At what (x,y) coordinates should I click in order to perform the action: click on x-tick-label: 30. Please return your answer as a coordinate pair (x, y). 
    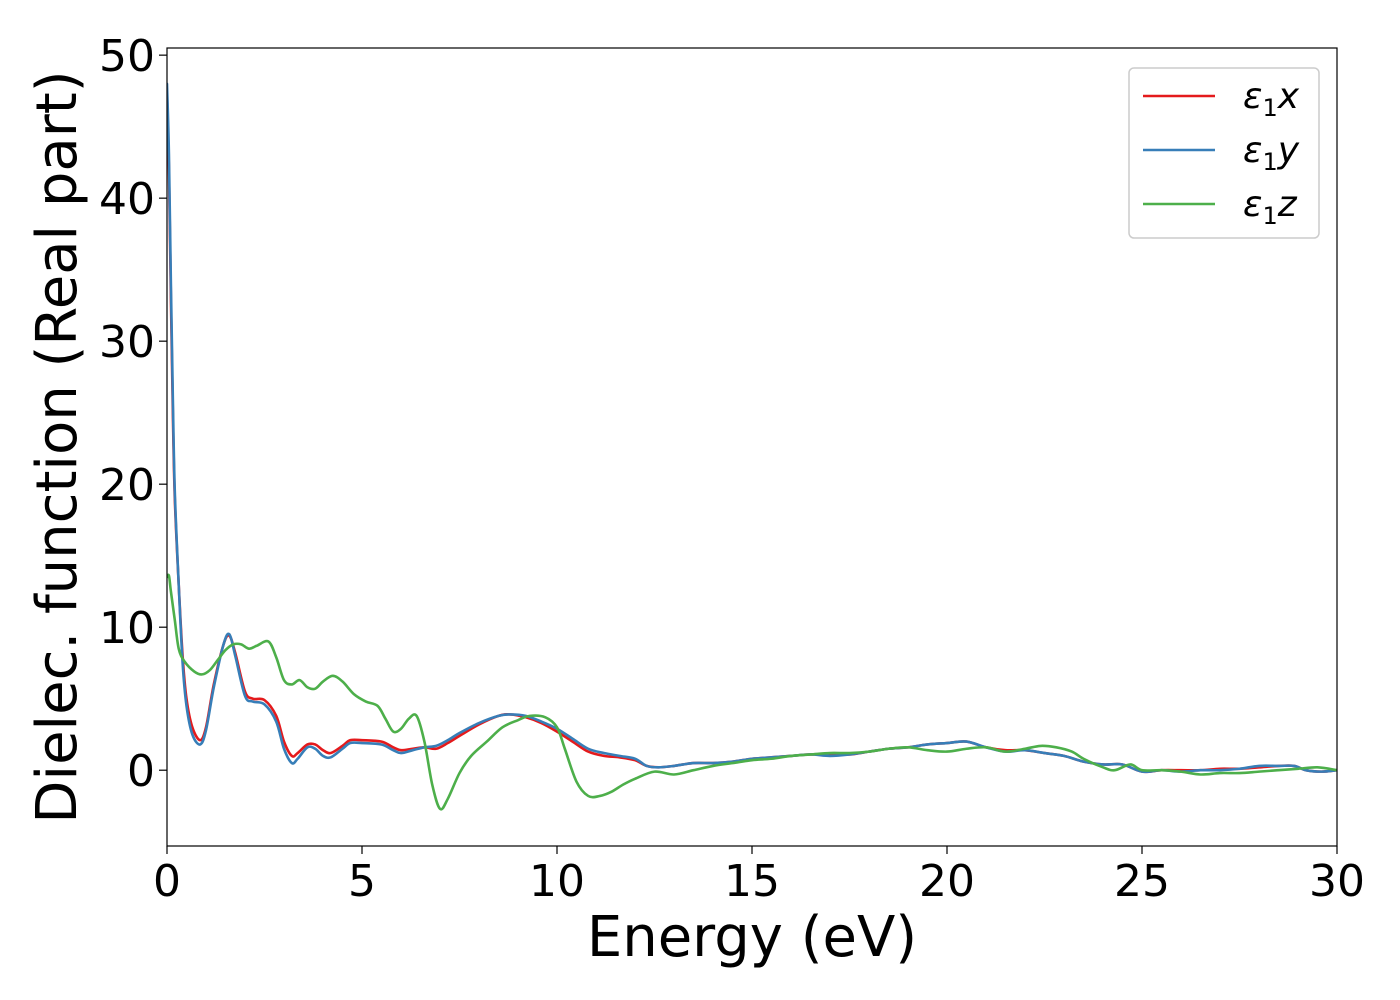
    Looking at the image, I should click on (1337, 881).